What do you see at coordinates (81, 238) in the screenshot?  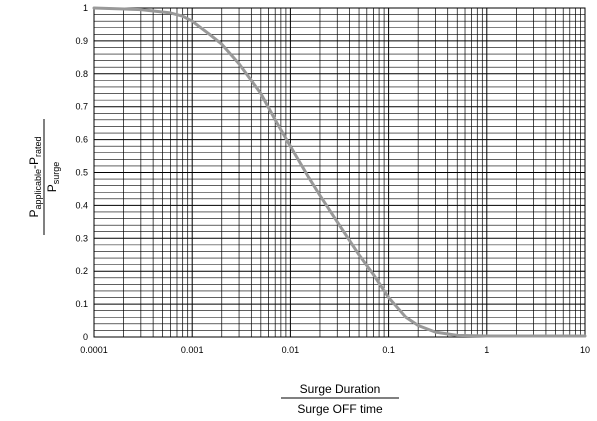 I see `y-tick-label: 0.3` at bounding box center [81, 238].